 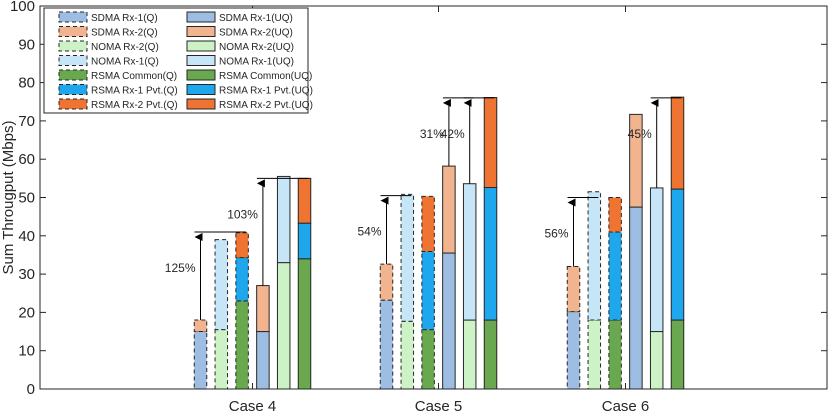 I want to click on legend-label: SDMA Rx-1(Q), so click(x=124, y=18).